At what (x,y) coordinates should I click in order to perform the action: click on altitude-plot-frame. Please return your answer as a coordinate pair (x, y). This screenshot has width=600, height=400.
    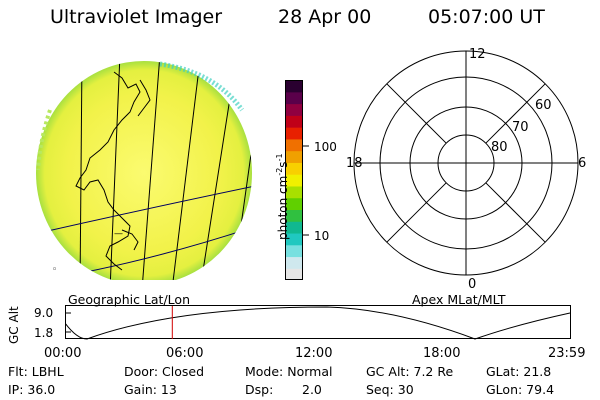
    Looking at the image, I should click on (318, 322).